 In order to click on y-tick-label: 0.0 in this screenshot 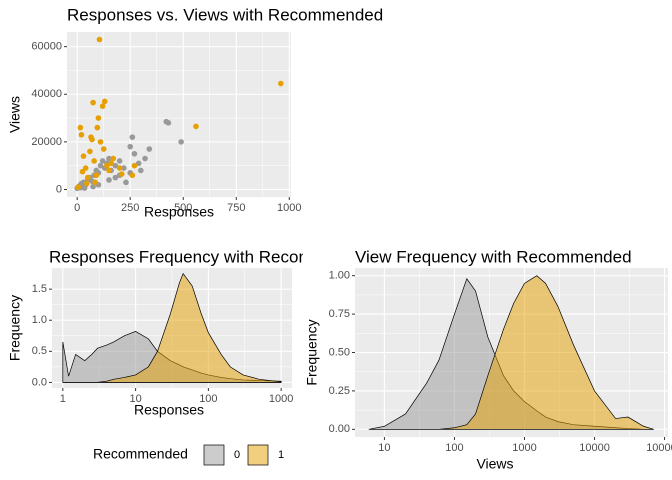, I will do `click(39, 382)`.